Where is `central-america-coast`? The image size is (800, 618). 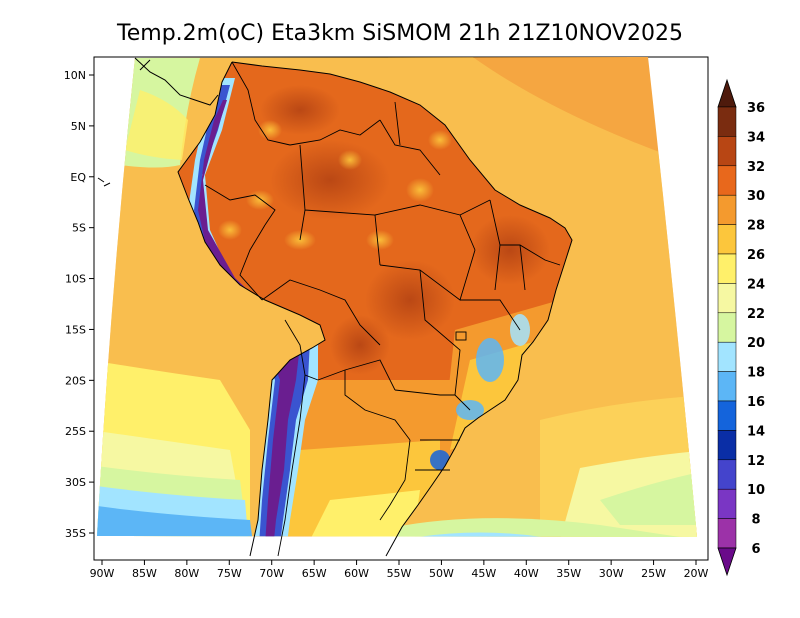
central-america-coast is located at coordinates (176, 81).